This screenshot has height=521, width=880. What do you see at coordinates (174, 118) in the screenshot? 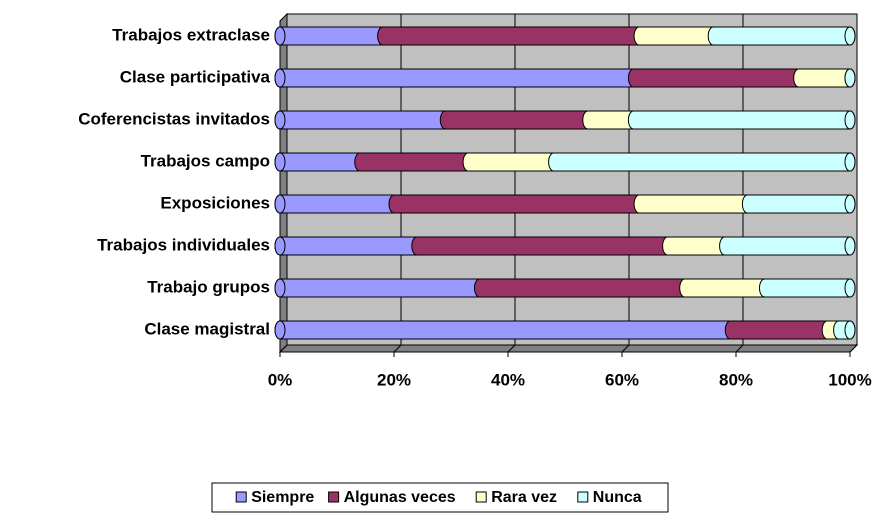
I see `category-label: Coferencistas invitados` at bounding box center [174, 118].